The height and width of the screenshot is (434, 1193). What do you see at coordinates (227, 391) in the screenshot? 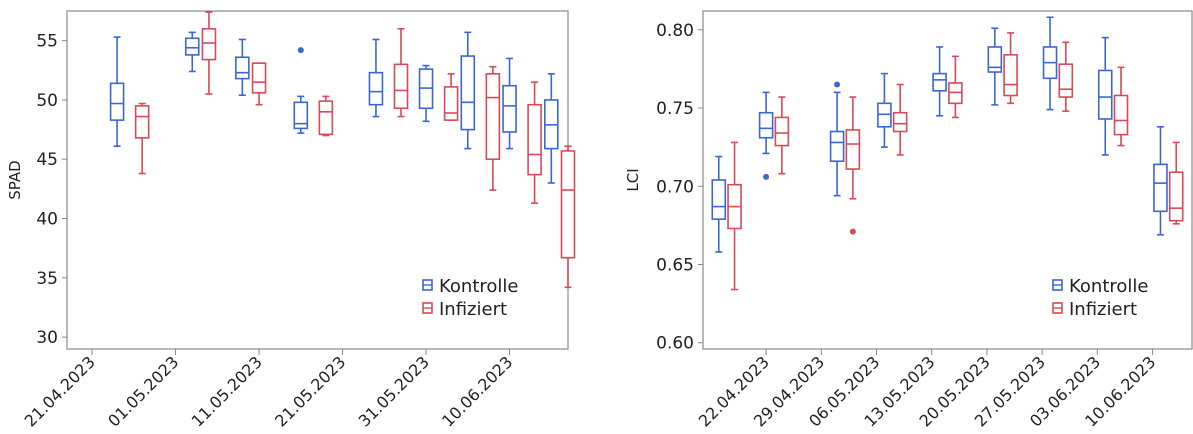
I see `x-tick-label: 11.05.2023` at bounding box center [227, 391].